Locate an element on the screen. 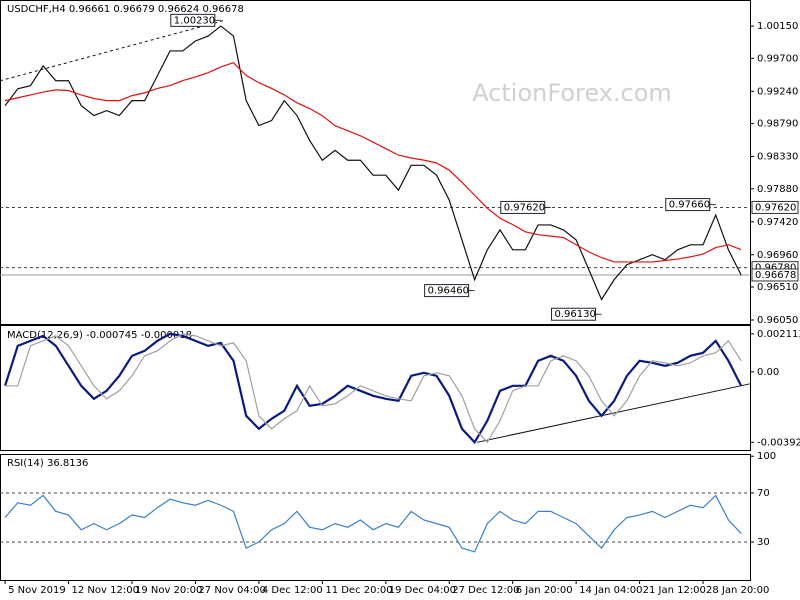  annotation-label: 0.97660 is located at coordinates (689, 205).